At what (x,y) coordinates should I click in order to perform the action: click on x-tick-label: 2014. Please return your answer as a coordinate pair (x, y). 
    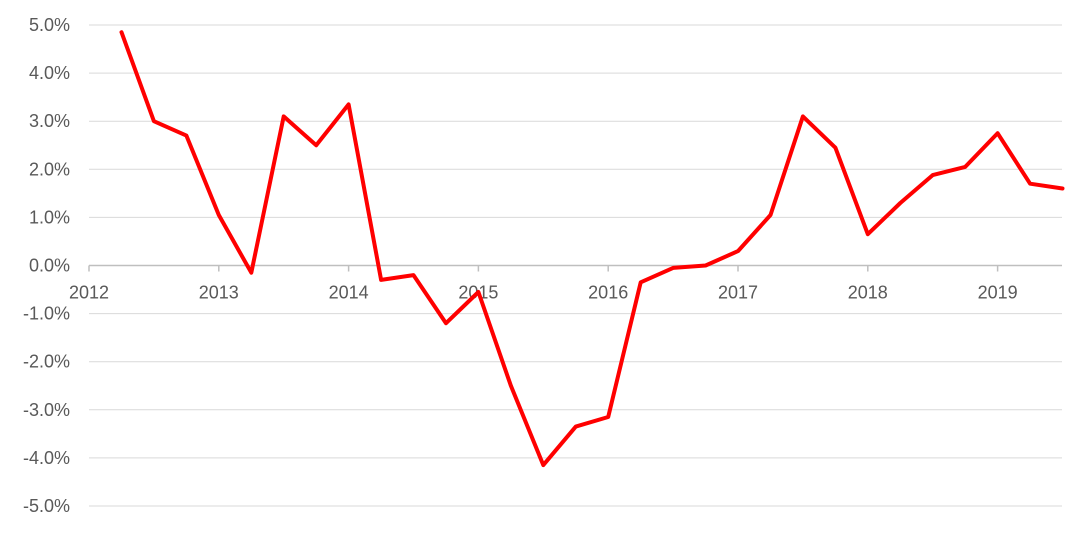
    Looking at the image, I should click on (349, 293).